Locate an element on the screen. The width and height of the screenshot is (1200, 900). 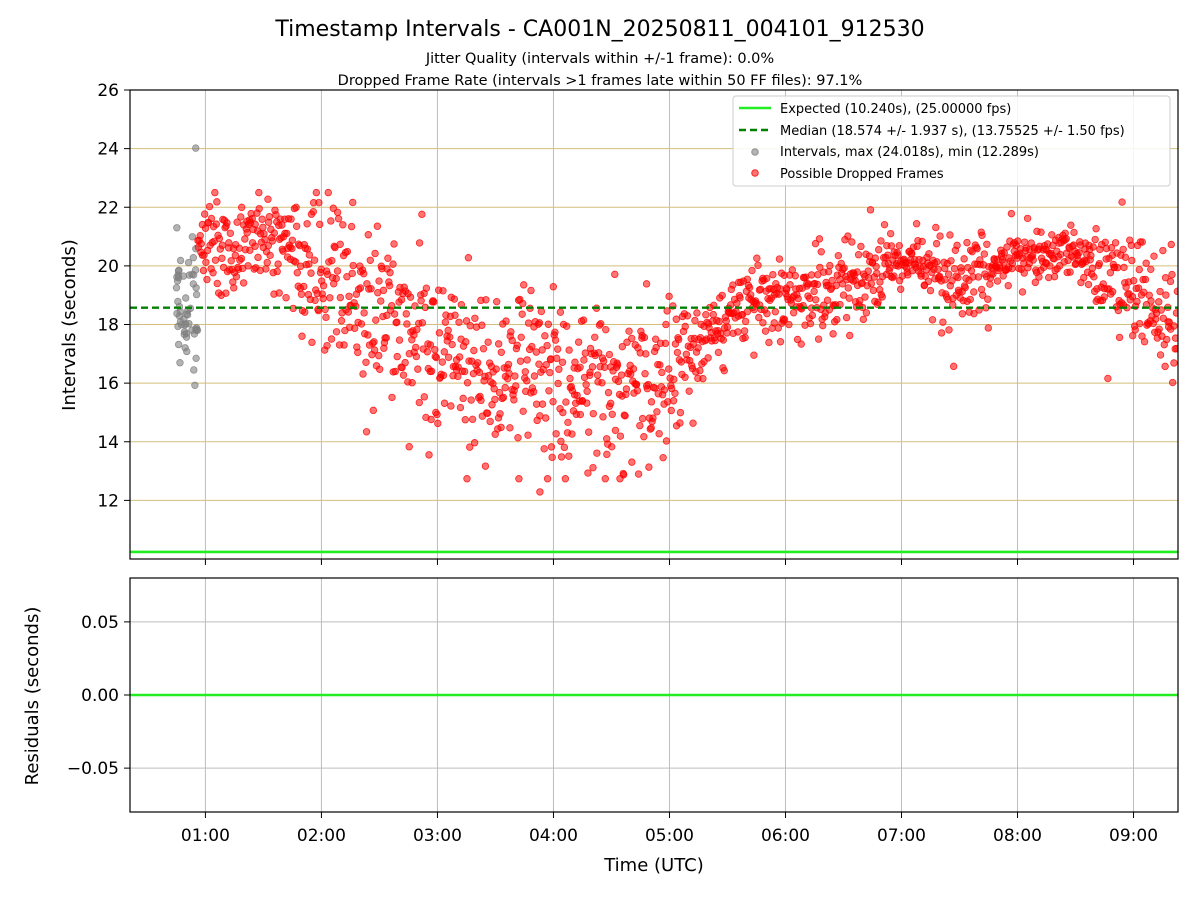
legend-swatch-intervals is located at coordinates (755, 152).